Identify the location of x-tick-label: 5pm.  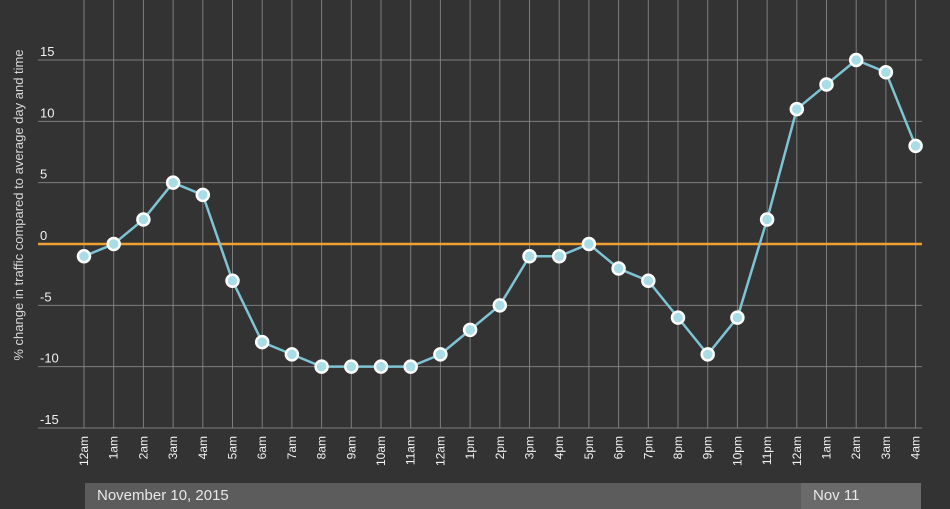
(589, 447).